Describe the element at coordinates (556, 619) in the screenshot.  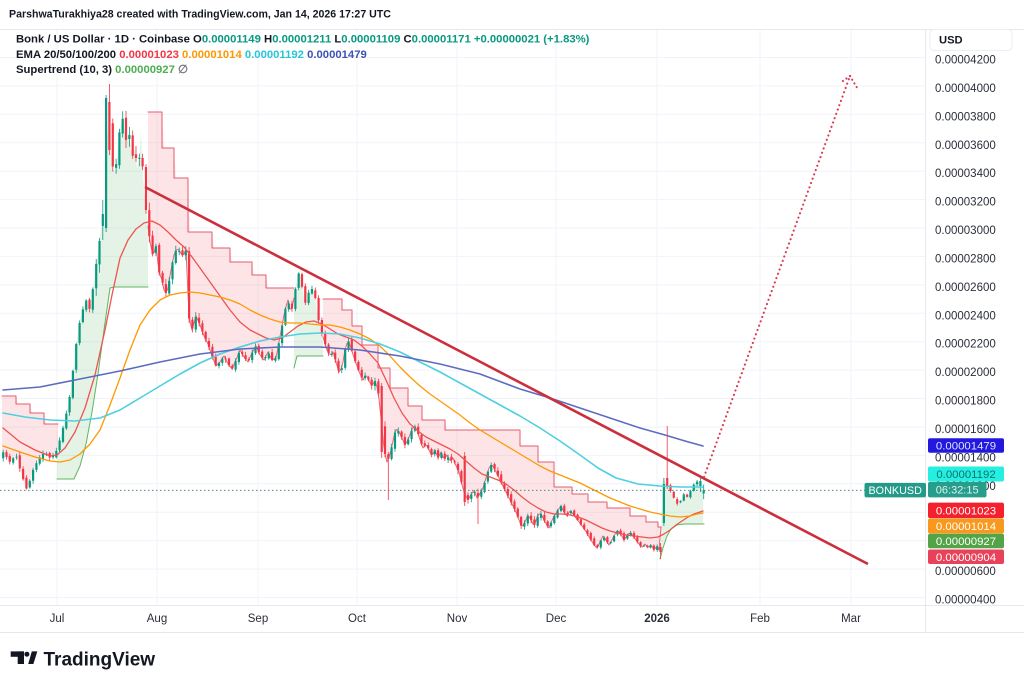
I see `svg-text: Dec` at that location.